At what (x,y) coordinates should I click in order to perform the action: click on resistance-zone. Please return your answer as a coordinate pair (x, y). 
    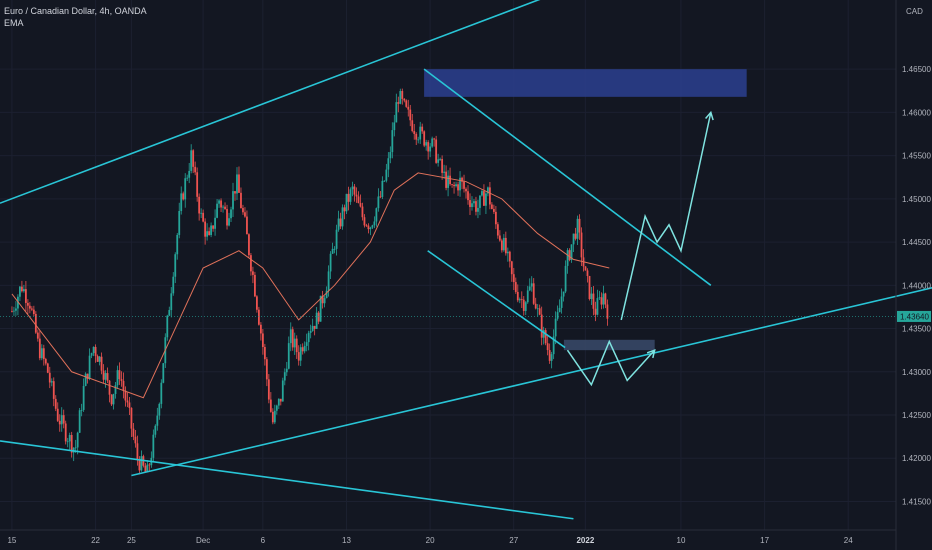
    Looking at the image, I should click on (585, 83).